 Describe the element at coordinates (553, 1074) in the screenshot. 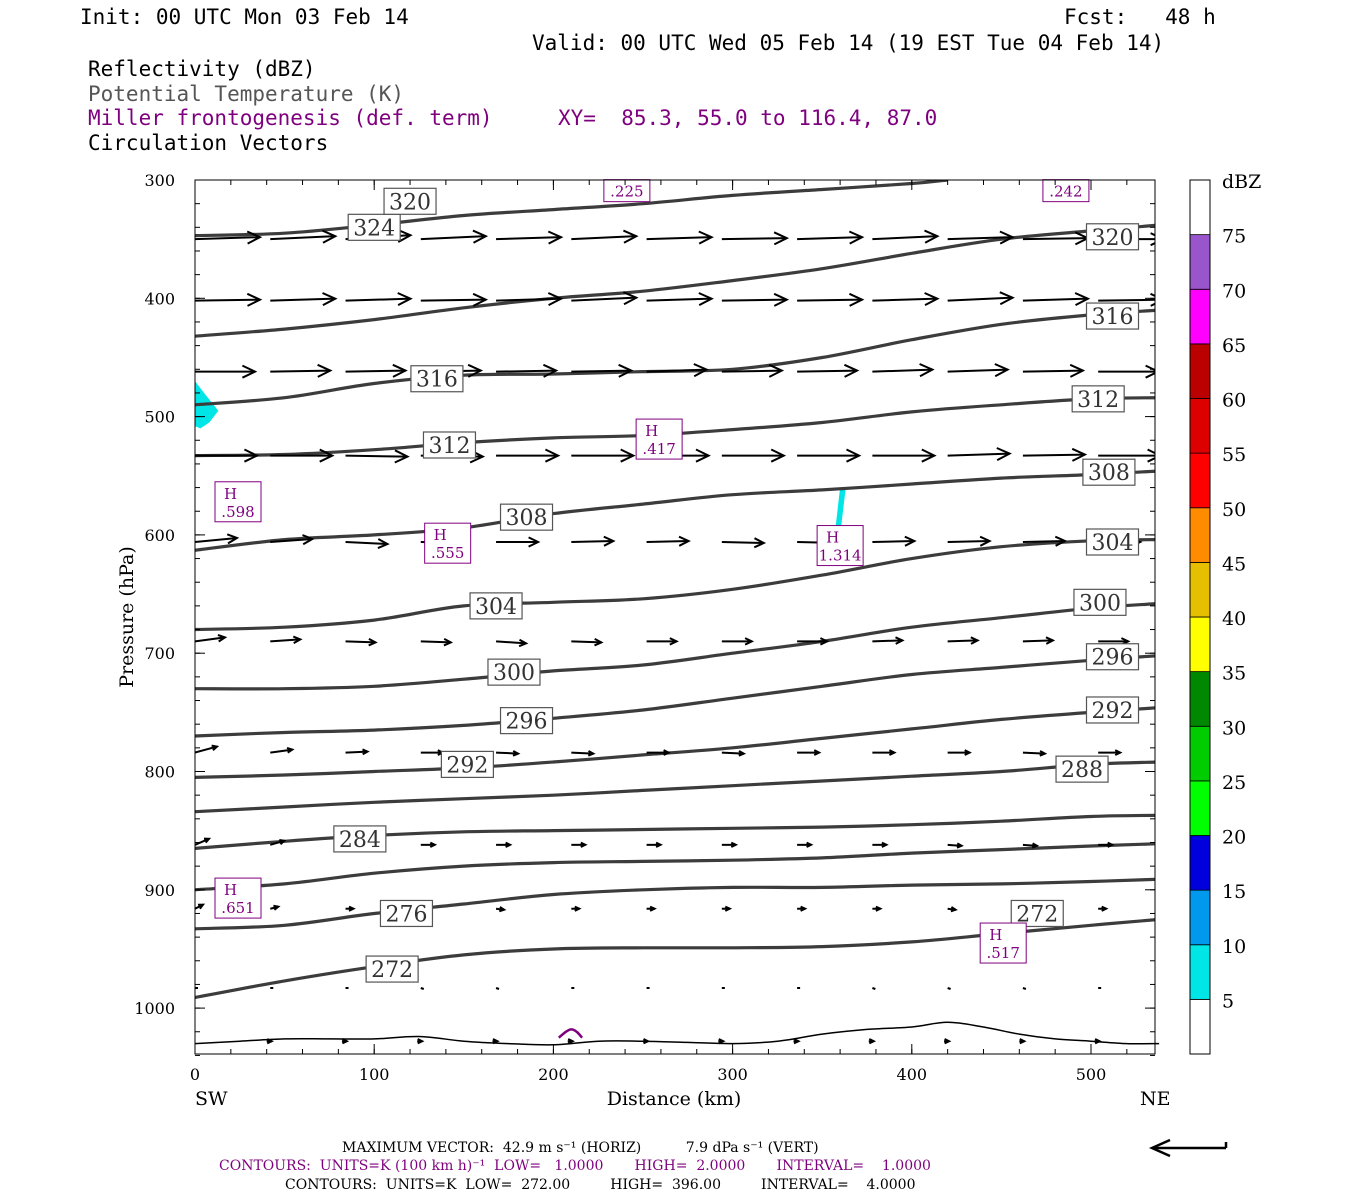

I see `x-tick-label: 200` at that location.